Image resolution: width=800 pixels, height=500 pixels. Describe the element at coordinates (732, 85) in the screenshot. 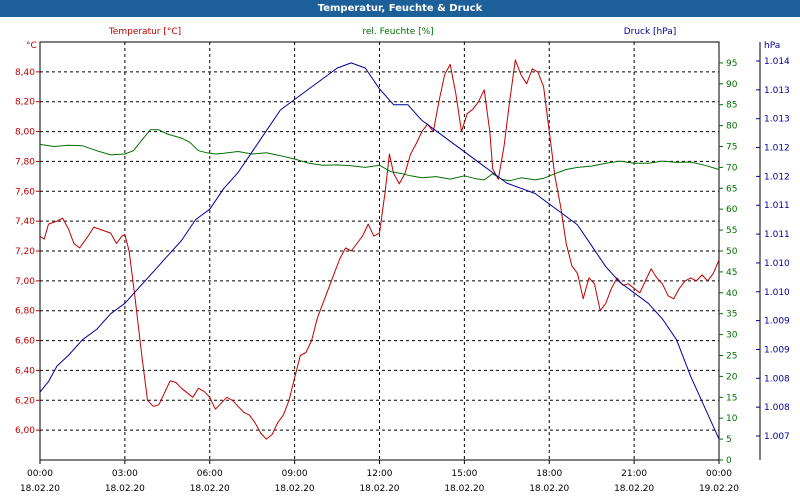

I see `humidity-tick-label: 90` at that location.